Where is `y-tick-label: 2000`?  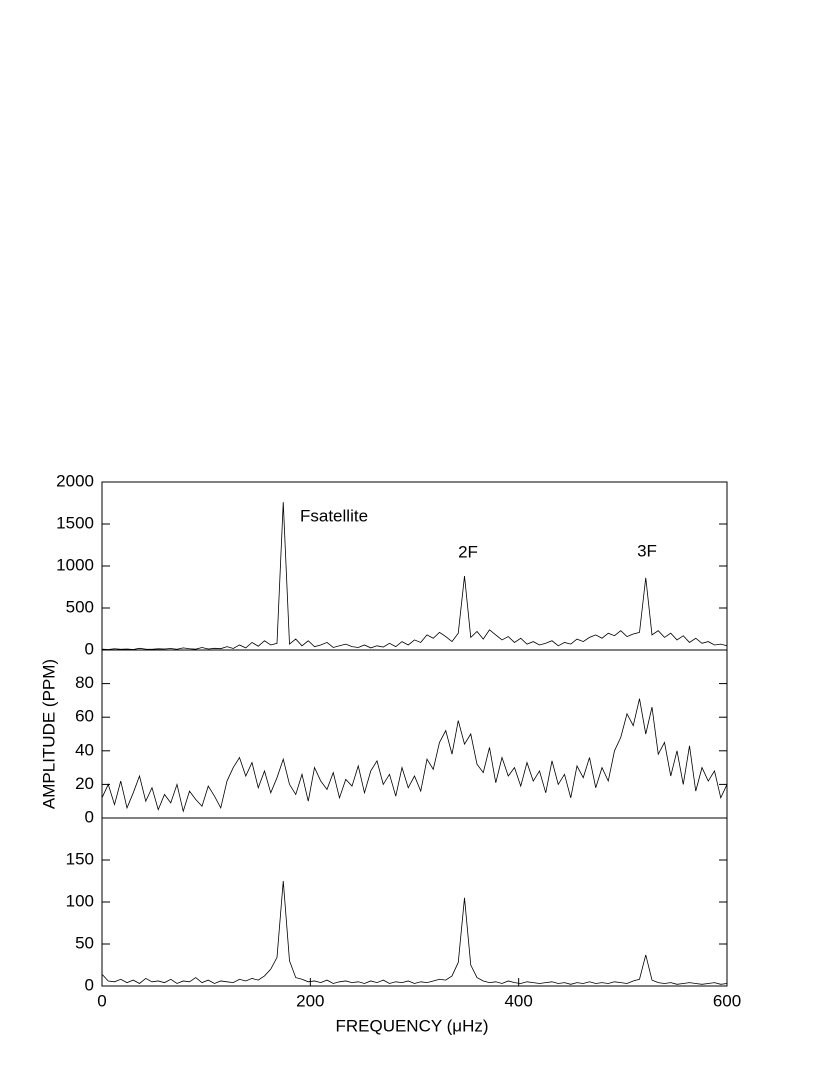 y-tick-label: 2000 is located at coordinates (75, 480).